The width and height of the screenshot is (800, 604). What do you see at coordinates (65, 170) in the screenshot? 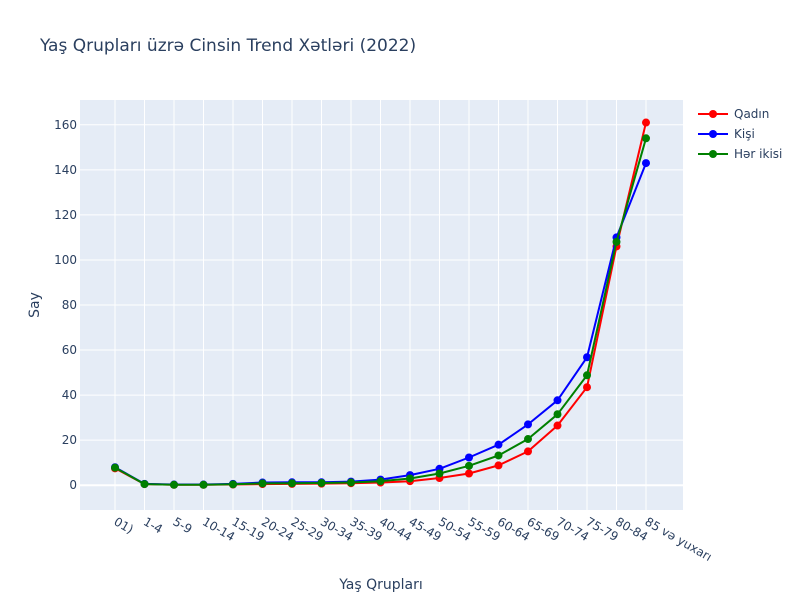
I see `y-tick-label: 140` at bounding box center [65, 170].